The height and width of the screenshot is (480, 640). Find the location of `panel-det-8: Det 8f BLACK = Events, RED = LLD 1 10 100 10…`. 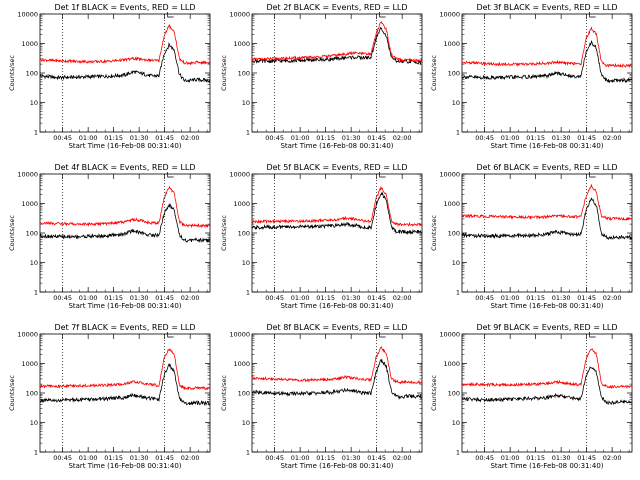

panel-det-8: Det 8f BLACK = Events, RED = LLD 1 10 100 10… is located at coordinates (321, 396).